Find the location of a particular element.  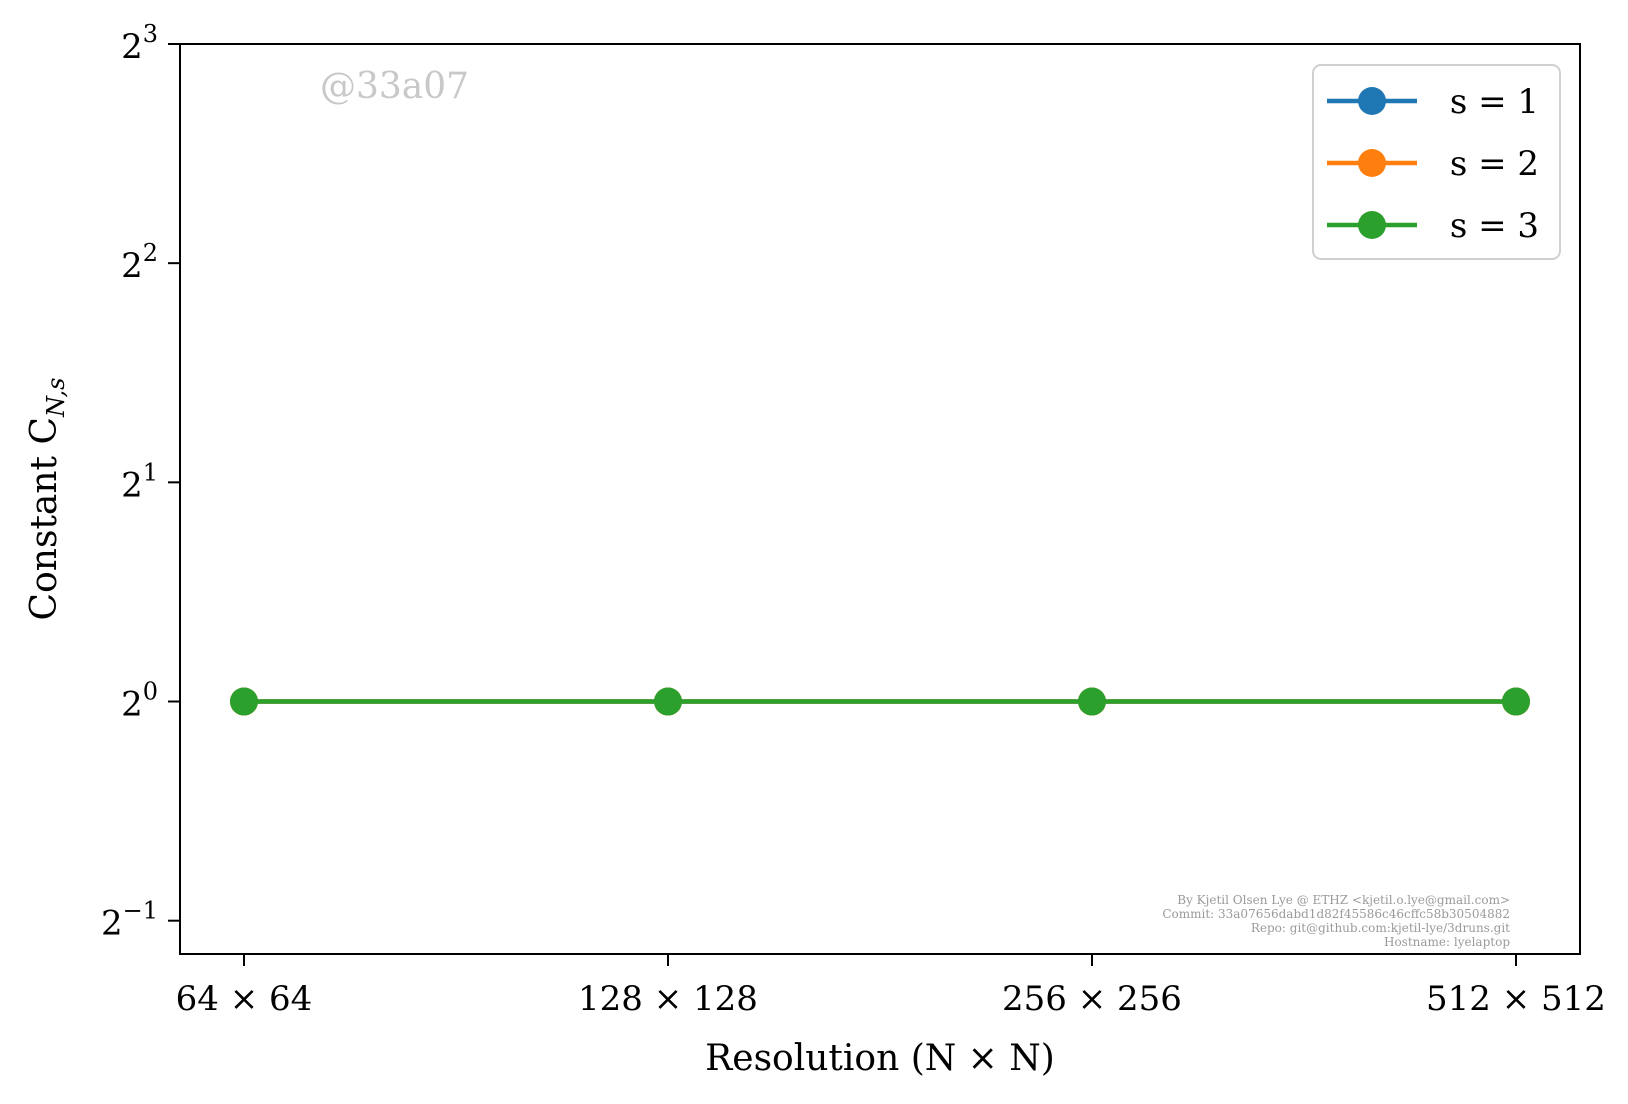

x-tick-label: 64 × 64 is located at coordinates (244, 999).